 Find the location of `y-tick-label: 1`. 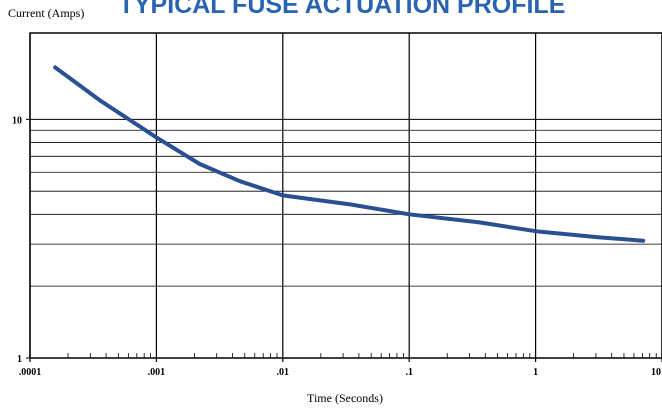

y-tick-label: 1 is located at coordinates (19, 359).